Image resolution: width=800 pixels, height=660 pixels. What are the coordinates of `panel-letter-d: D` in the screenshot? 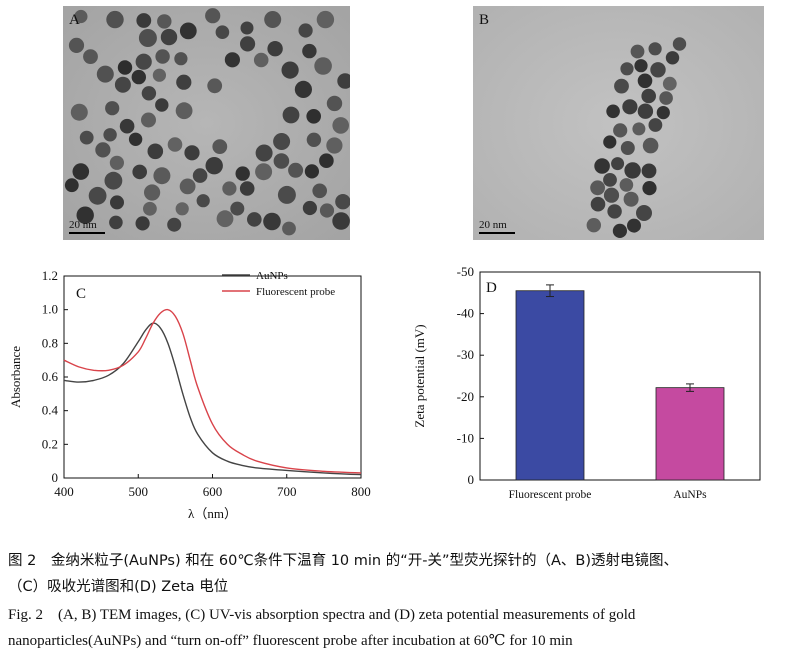 It's located at (491, 288).